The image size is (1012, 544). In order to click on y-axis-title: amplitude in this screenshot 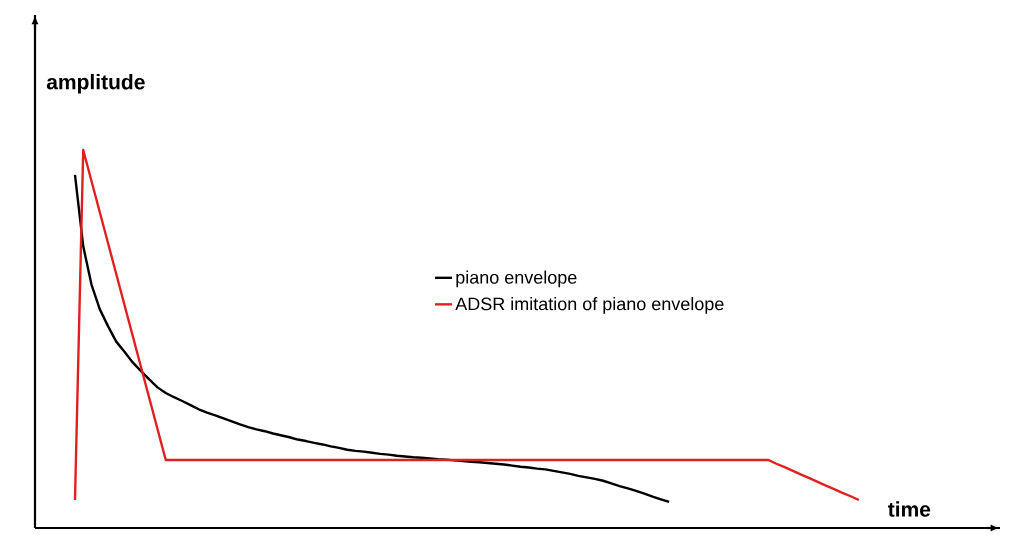, I will do `click(95, 83)`.